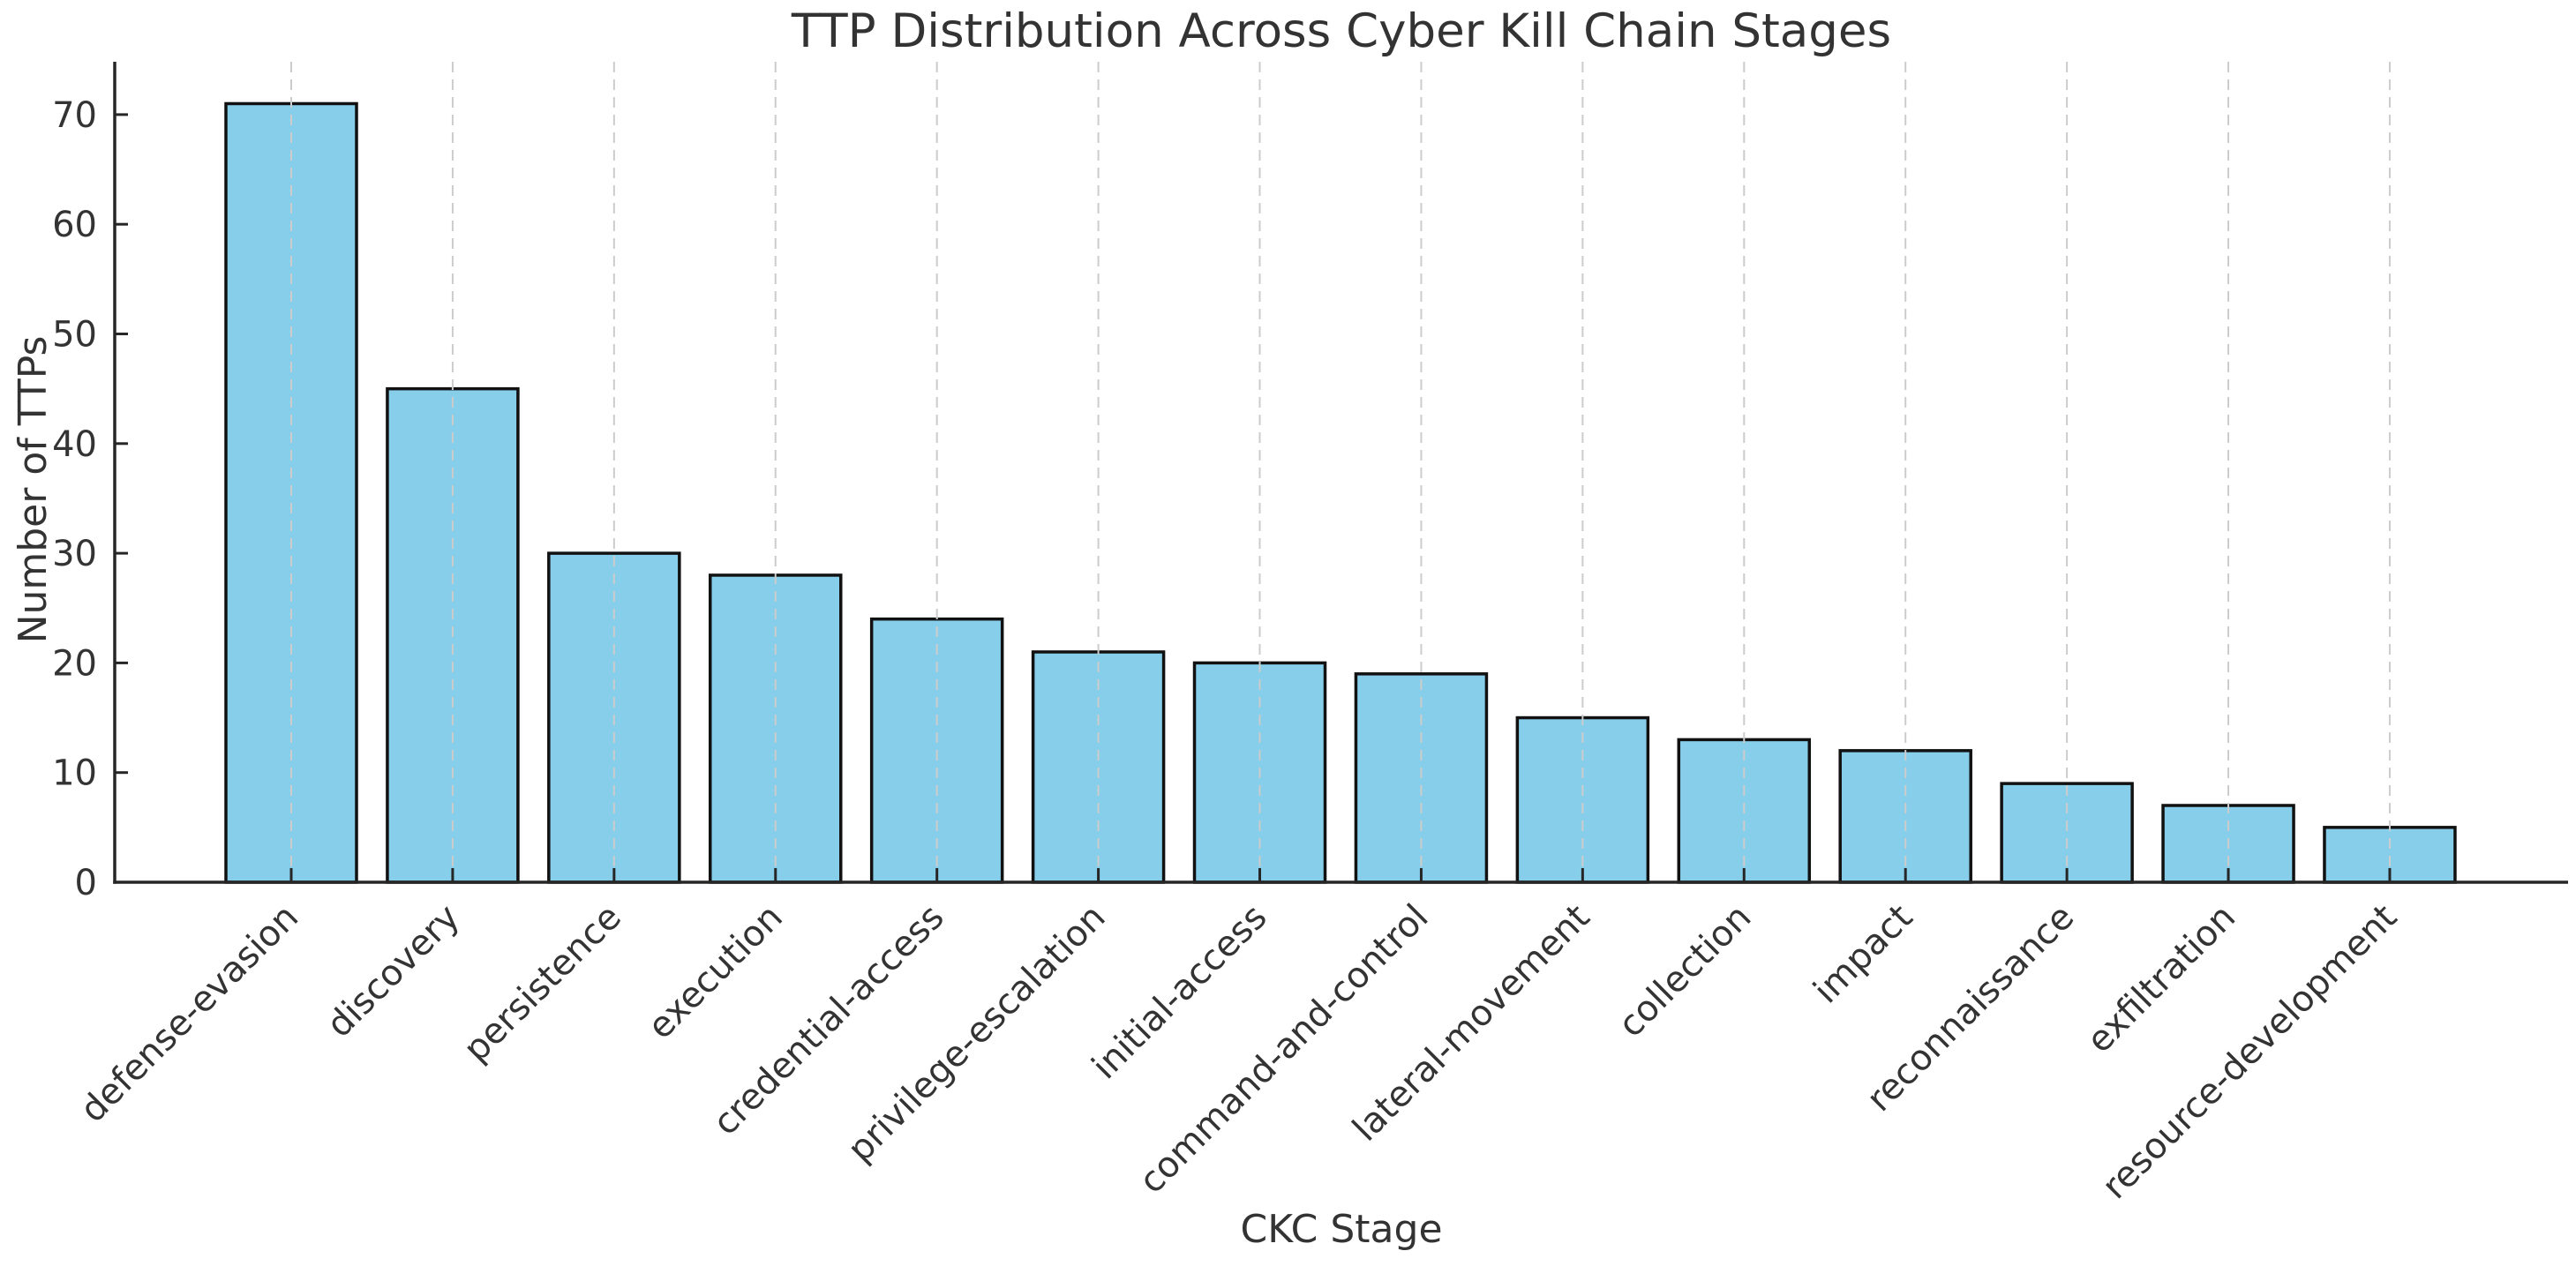  I want to click on y-axis-label: Number of TTPs, so click(33, 490).